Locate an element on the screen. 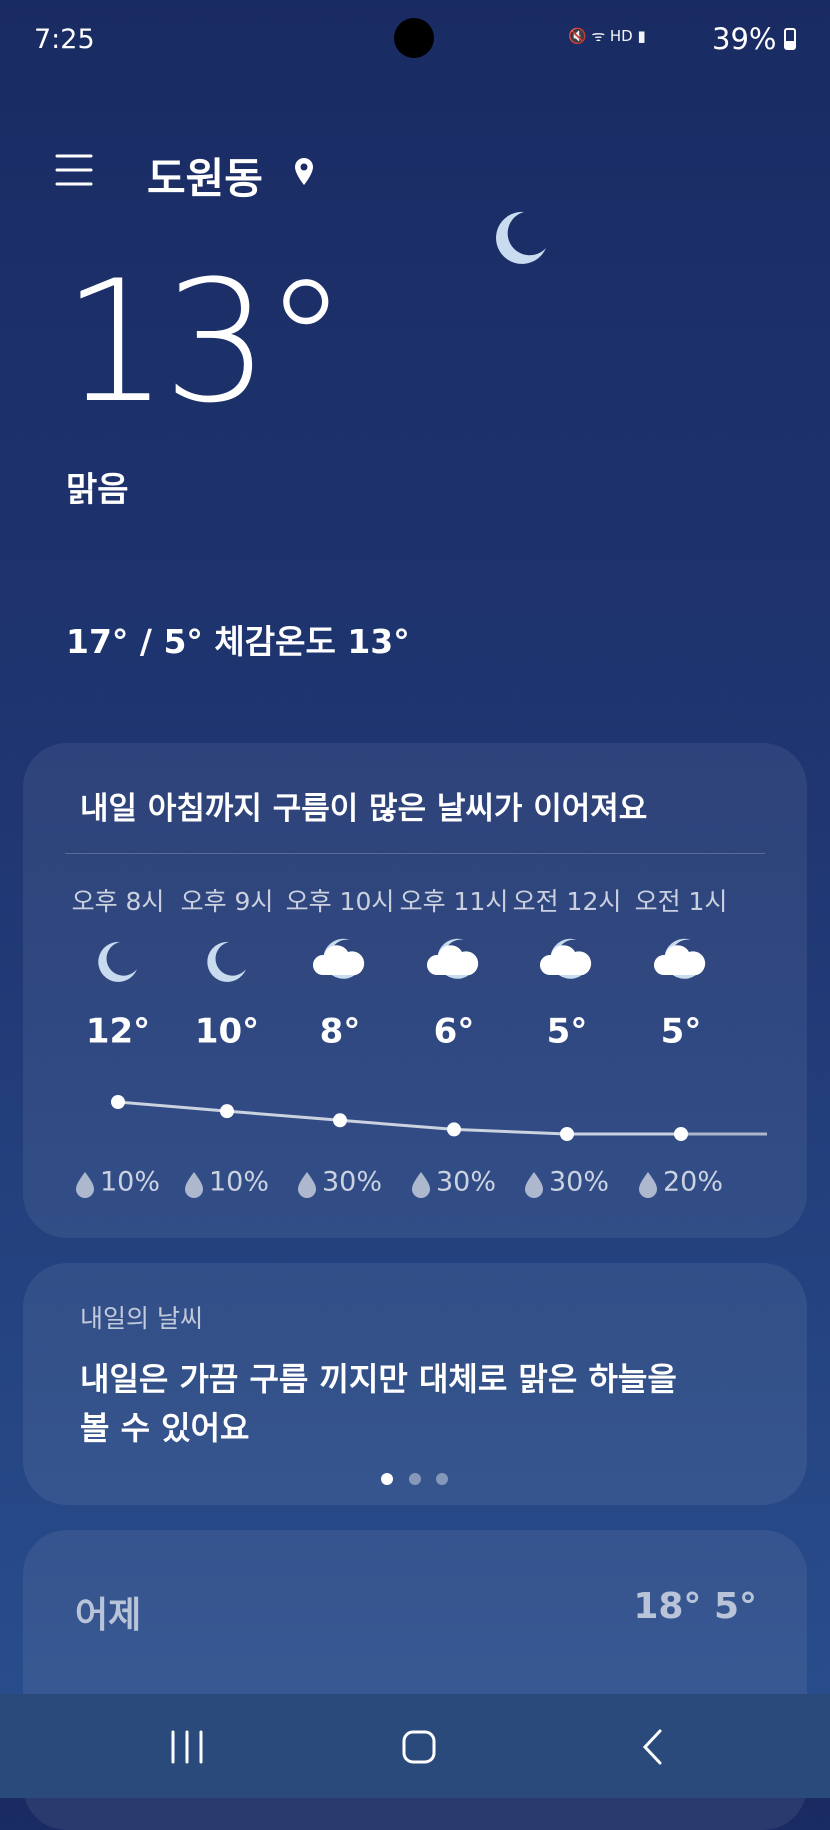 This screenshot has width=830, height=1830. condition: 맑음 is located at coordinates (97, 490).